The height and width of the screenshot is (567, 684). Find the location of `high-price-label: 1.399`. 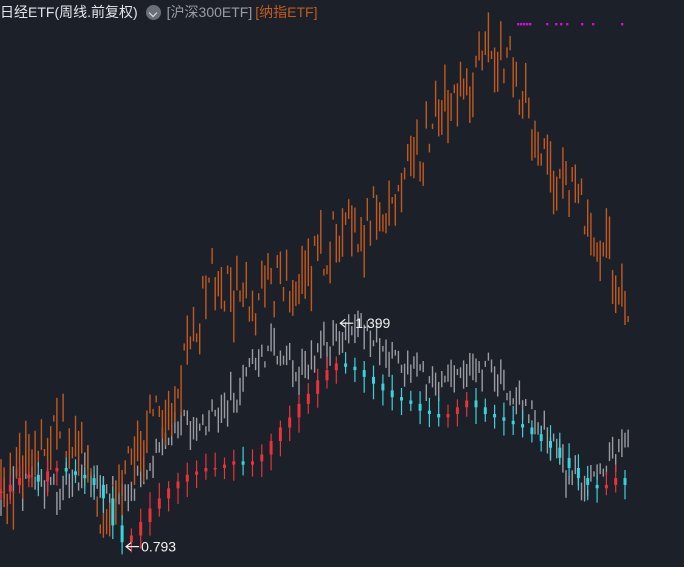

high-price-label: 1.399 is located at coordinates (372, 323).